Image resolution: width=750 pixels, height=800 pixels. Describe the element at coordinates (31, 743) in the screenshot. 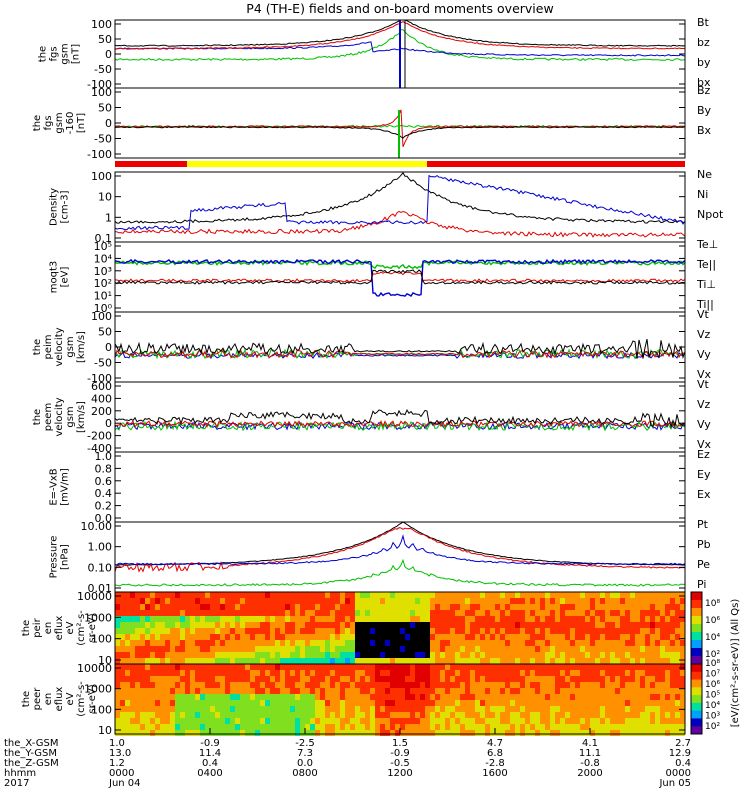

I see `x-row-label: the_X-GSM` at that location.